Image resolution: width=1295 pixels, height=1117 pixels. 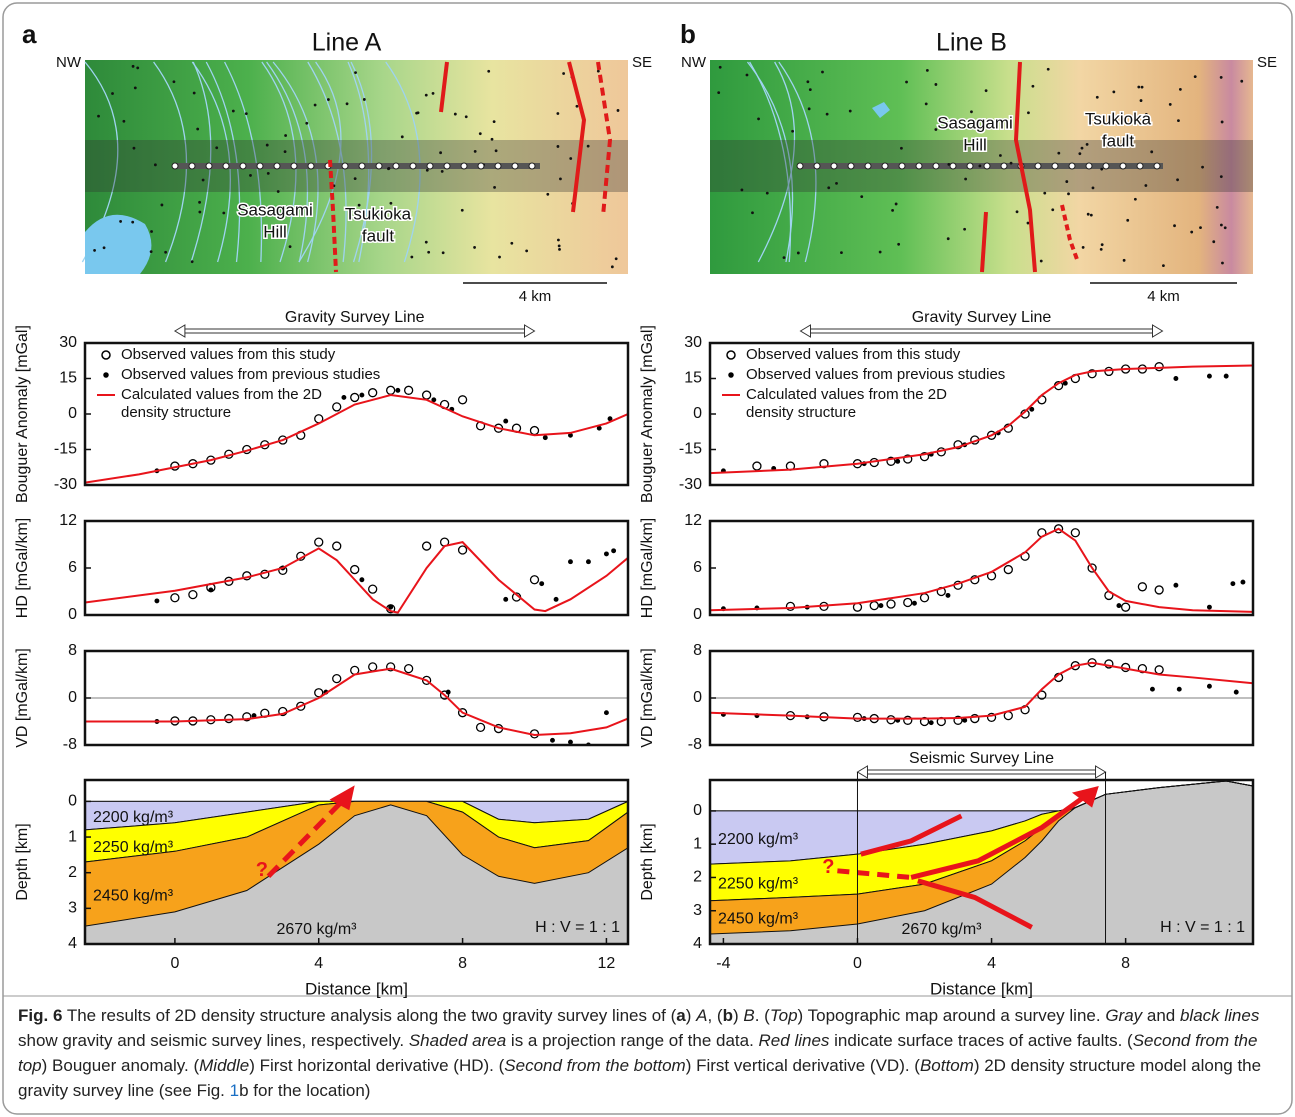 What do you see at coordinates (316, 929) in the screenshot?
I see `layer-label: 2670 kg/m³` at bounding box center [316, 929].